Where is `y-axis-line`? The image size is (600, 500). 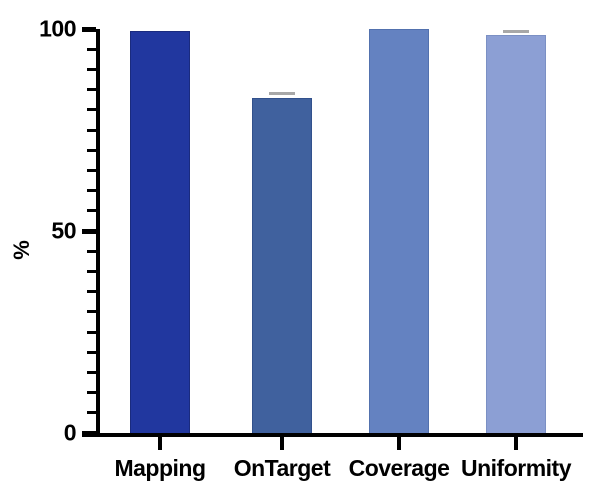 y-axis-line is located at coordinates (98, 233).